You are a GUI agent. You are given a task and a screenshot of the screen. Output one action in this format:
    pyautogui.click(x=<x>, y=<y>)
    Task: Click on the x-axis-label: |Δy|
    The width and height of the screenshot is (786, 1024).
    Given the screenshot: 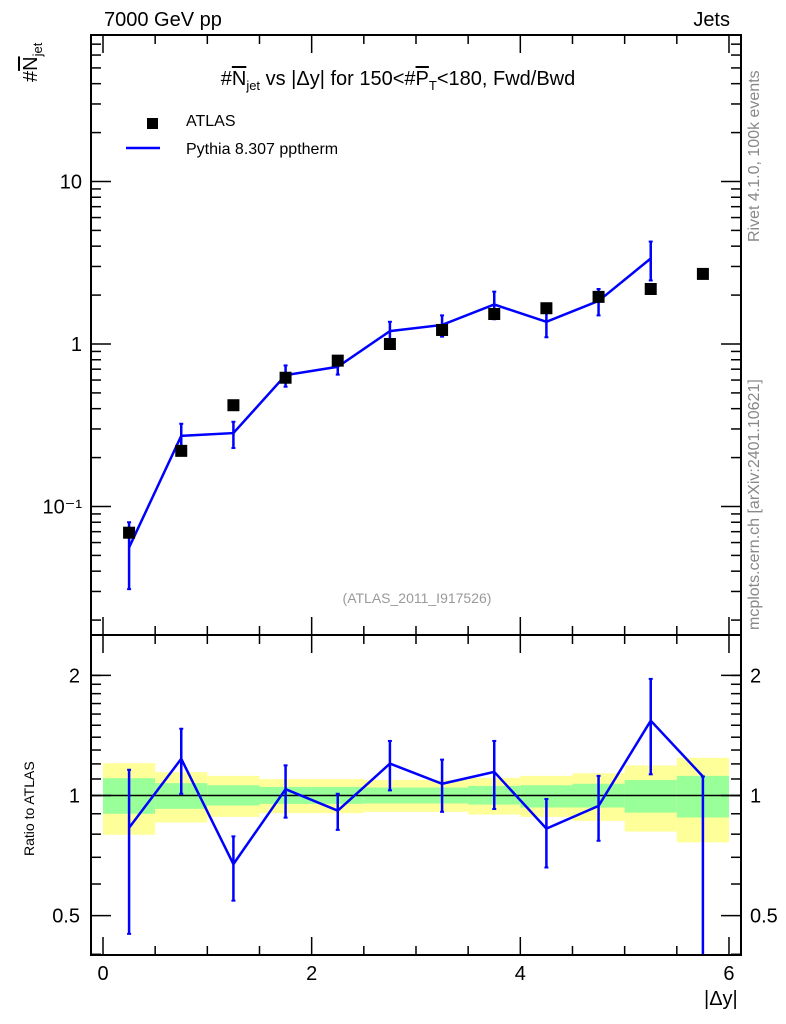 What is the action you would take?
    pyautogui.click(x=721, y=999)
    